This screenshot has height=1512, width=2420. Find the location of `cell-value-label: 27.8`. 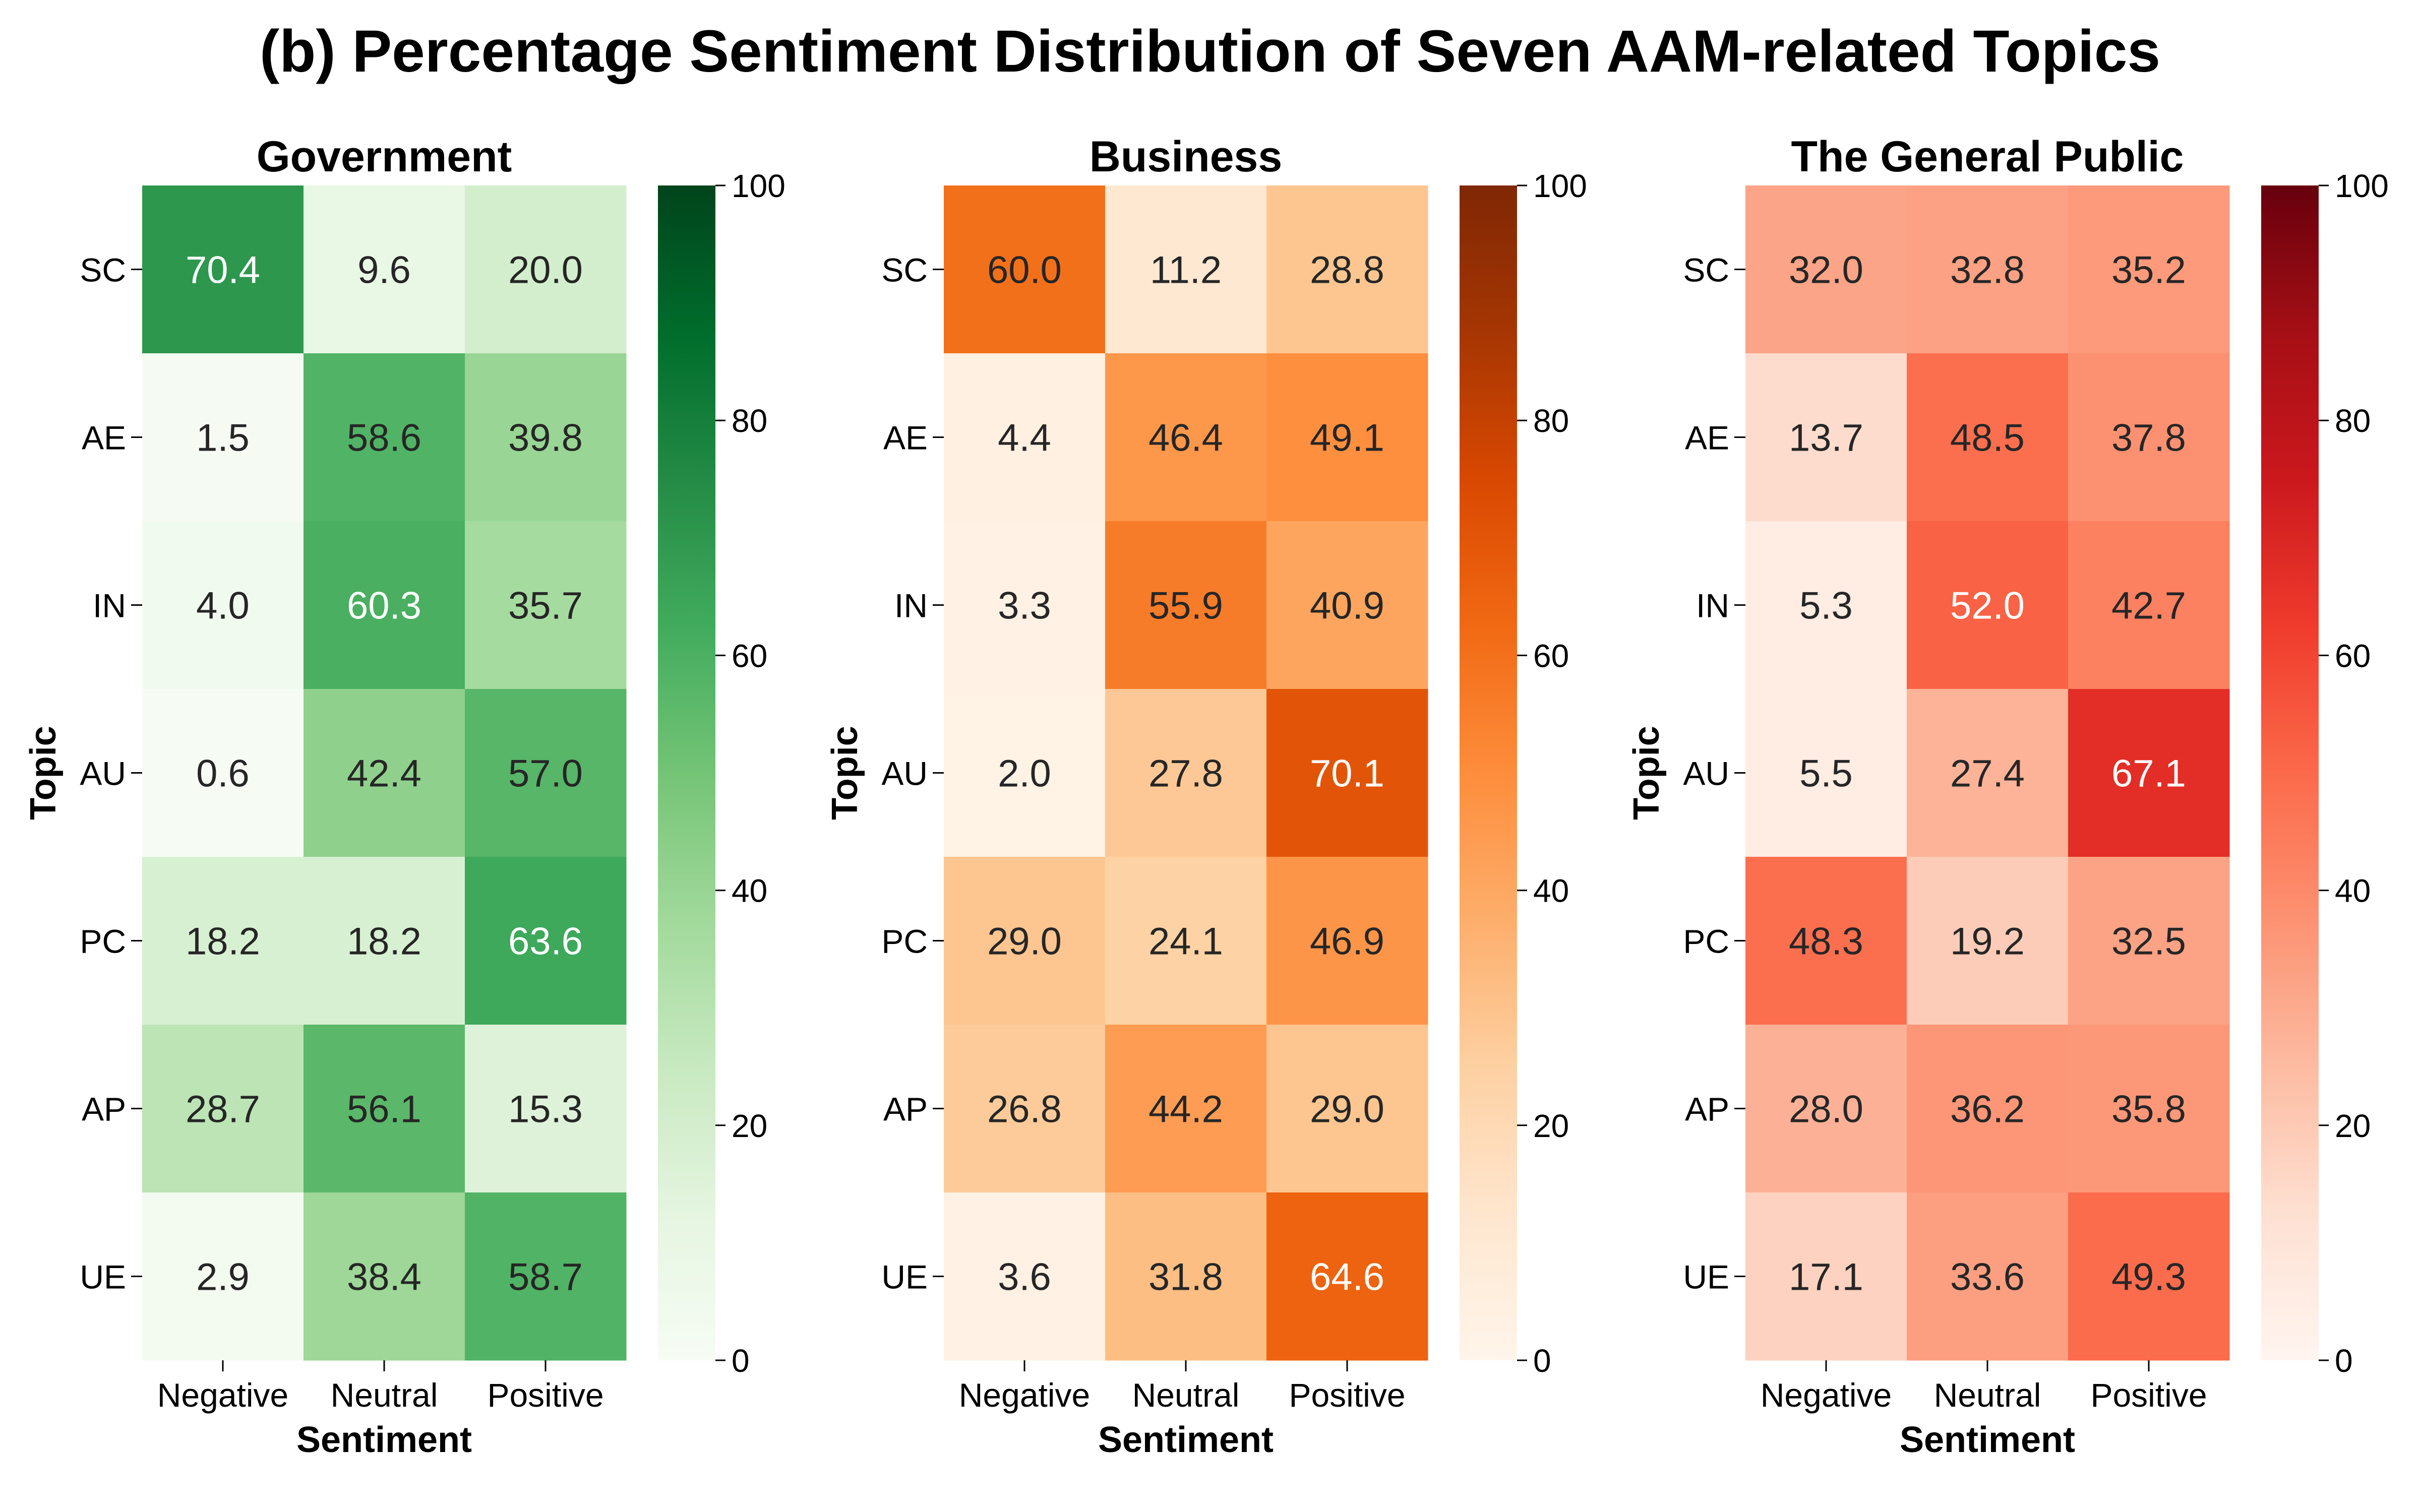

cell-value-label: 27.8 is located at coordinates (1185, 773).